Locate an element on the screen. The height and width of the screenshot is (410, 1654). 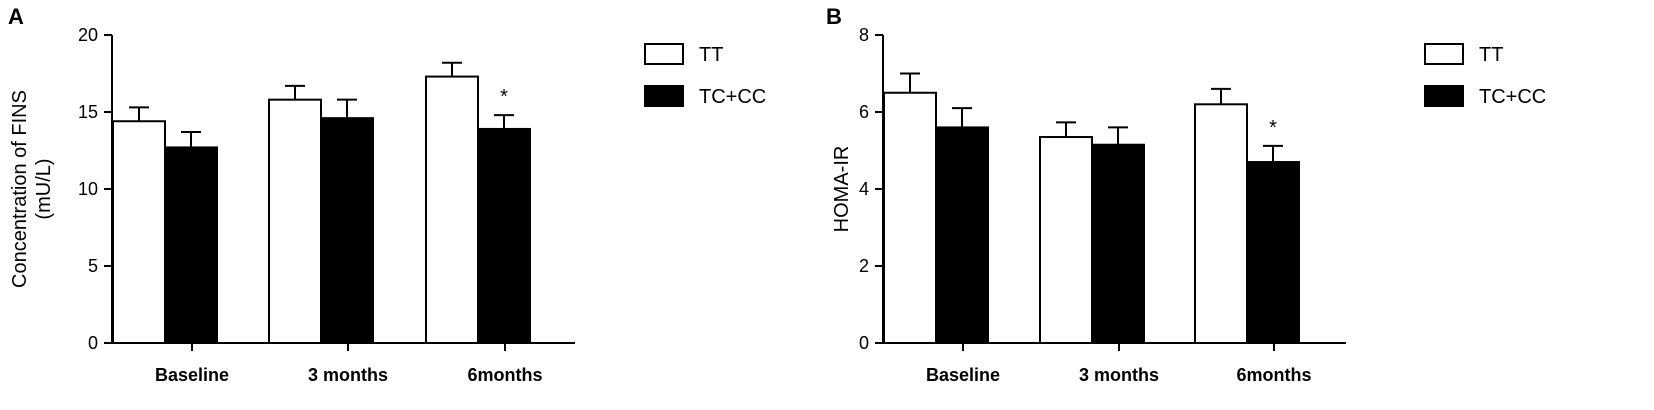
y-tick-label: 8 is located at coordinates (864, 35).